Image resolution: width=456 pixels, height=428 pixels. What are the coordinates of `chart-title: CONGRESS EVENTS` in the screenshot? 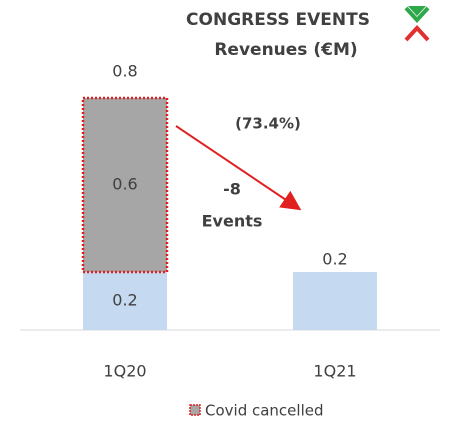 It's located at (278, 20).